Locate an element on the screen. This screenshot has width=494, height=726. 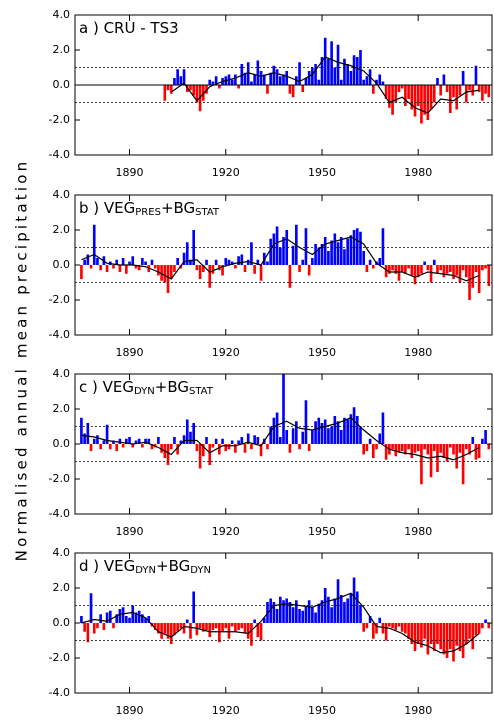
y-tick-label: 4.0 is located at coordinates (62, 14).